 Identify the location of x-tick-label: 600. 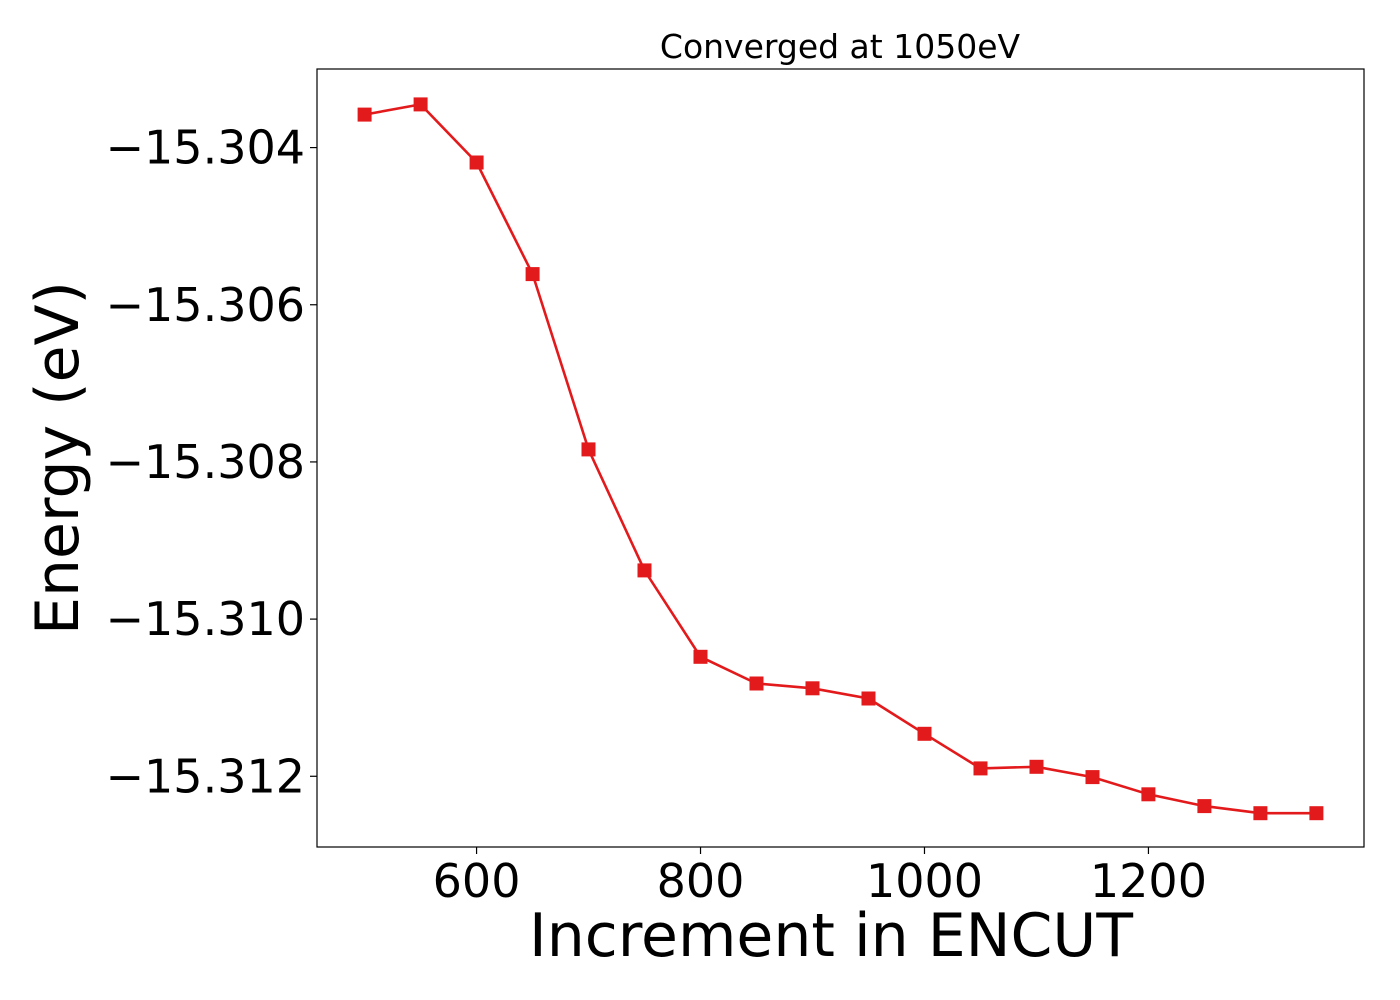
(477, 881).